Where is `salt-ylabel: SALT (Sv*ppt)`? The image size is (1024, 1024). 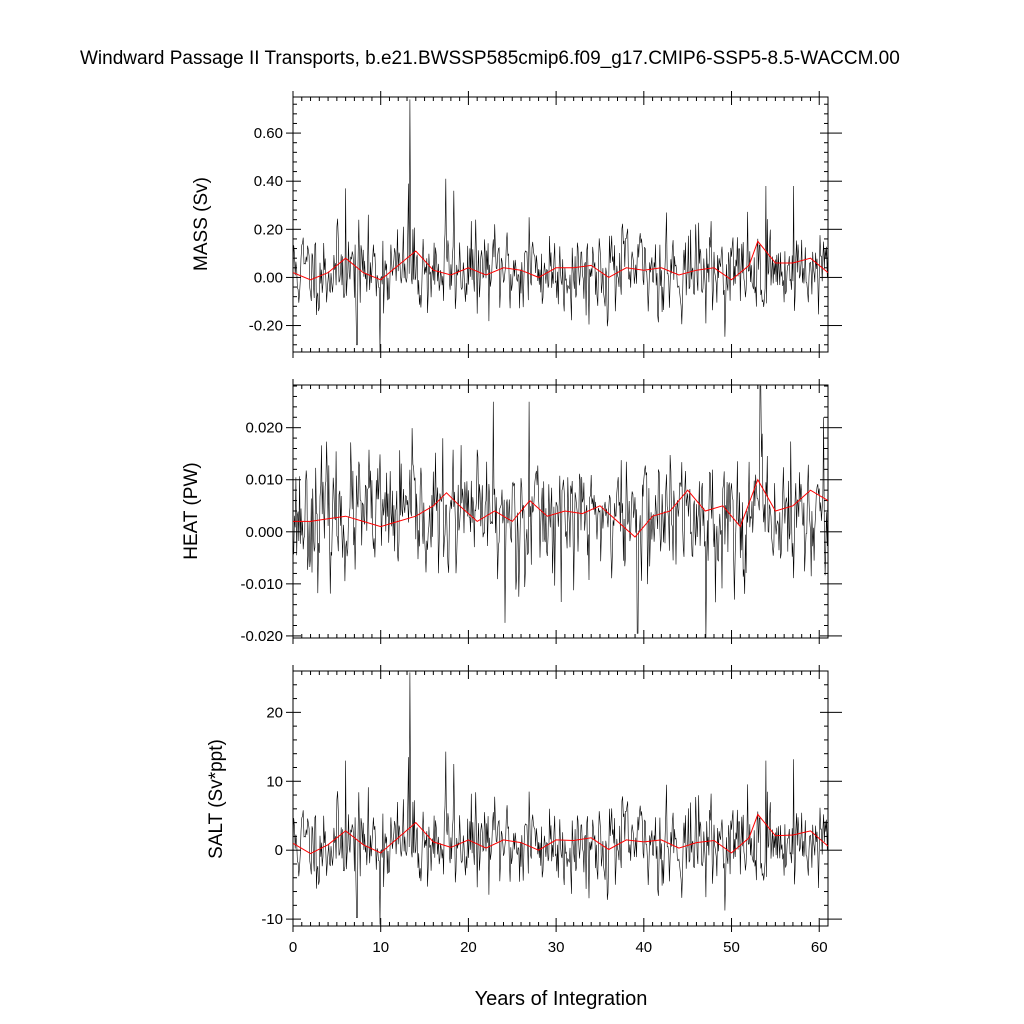 salt-ylabel: SALT (Sv*ppt) is located at coordinates (216, 799).